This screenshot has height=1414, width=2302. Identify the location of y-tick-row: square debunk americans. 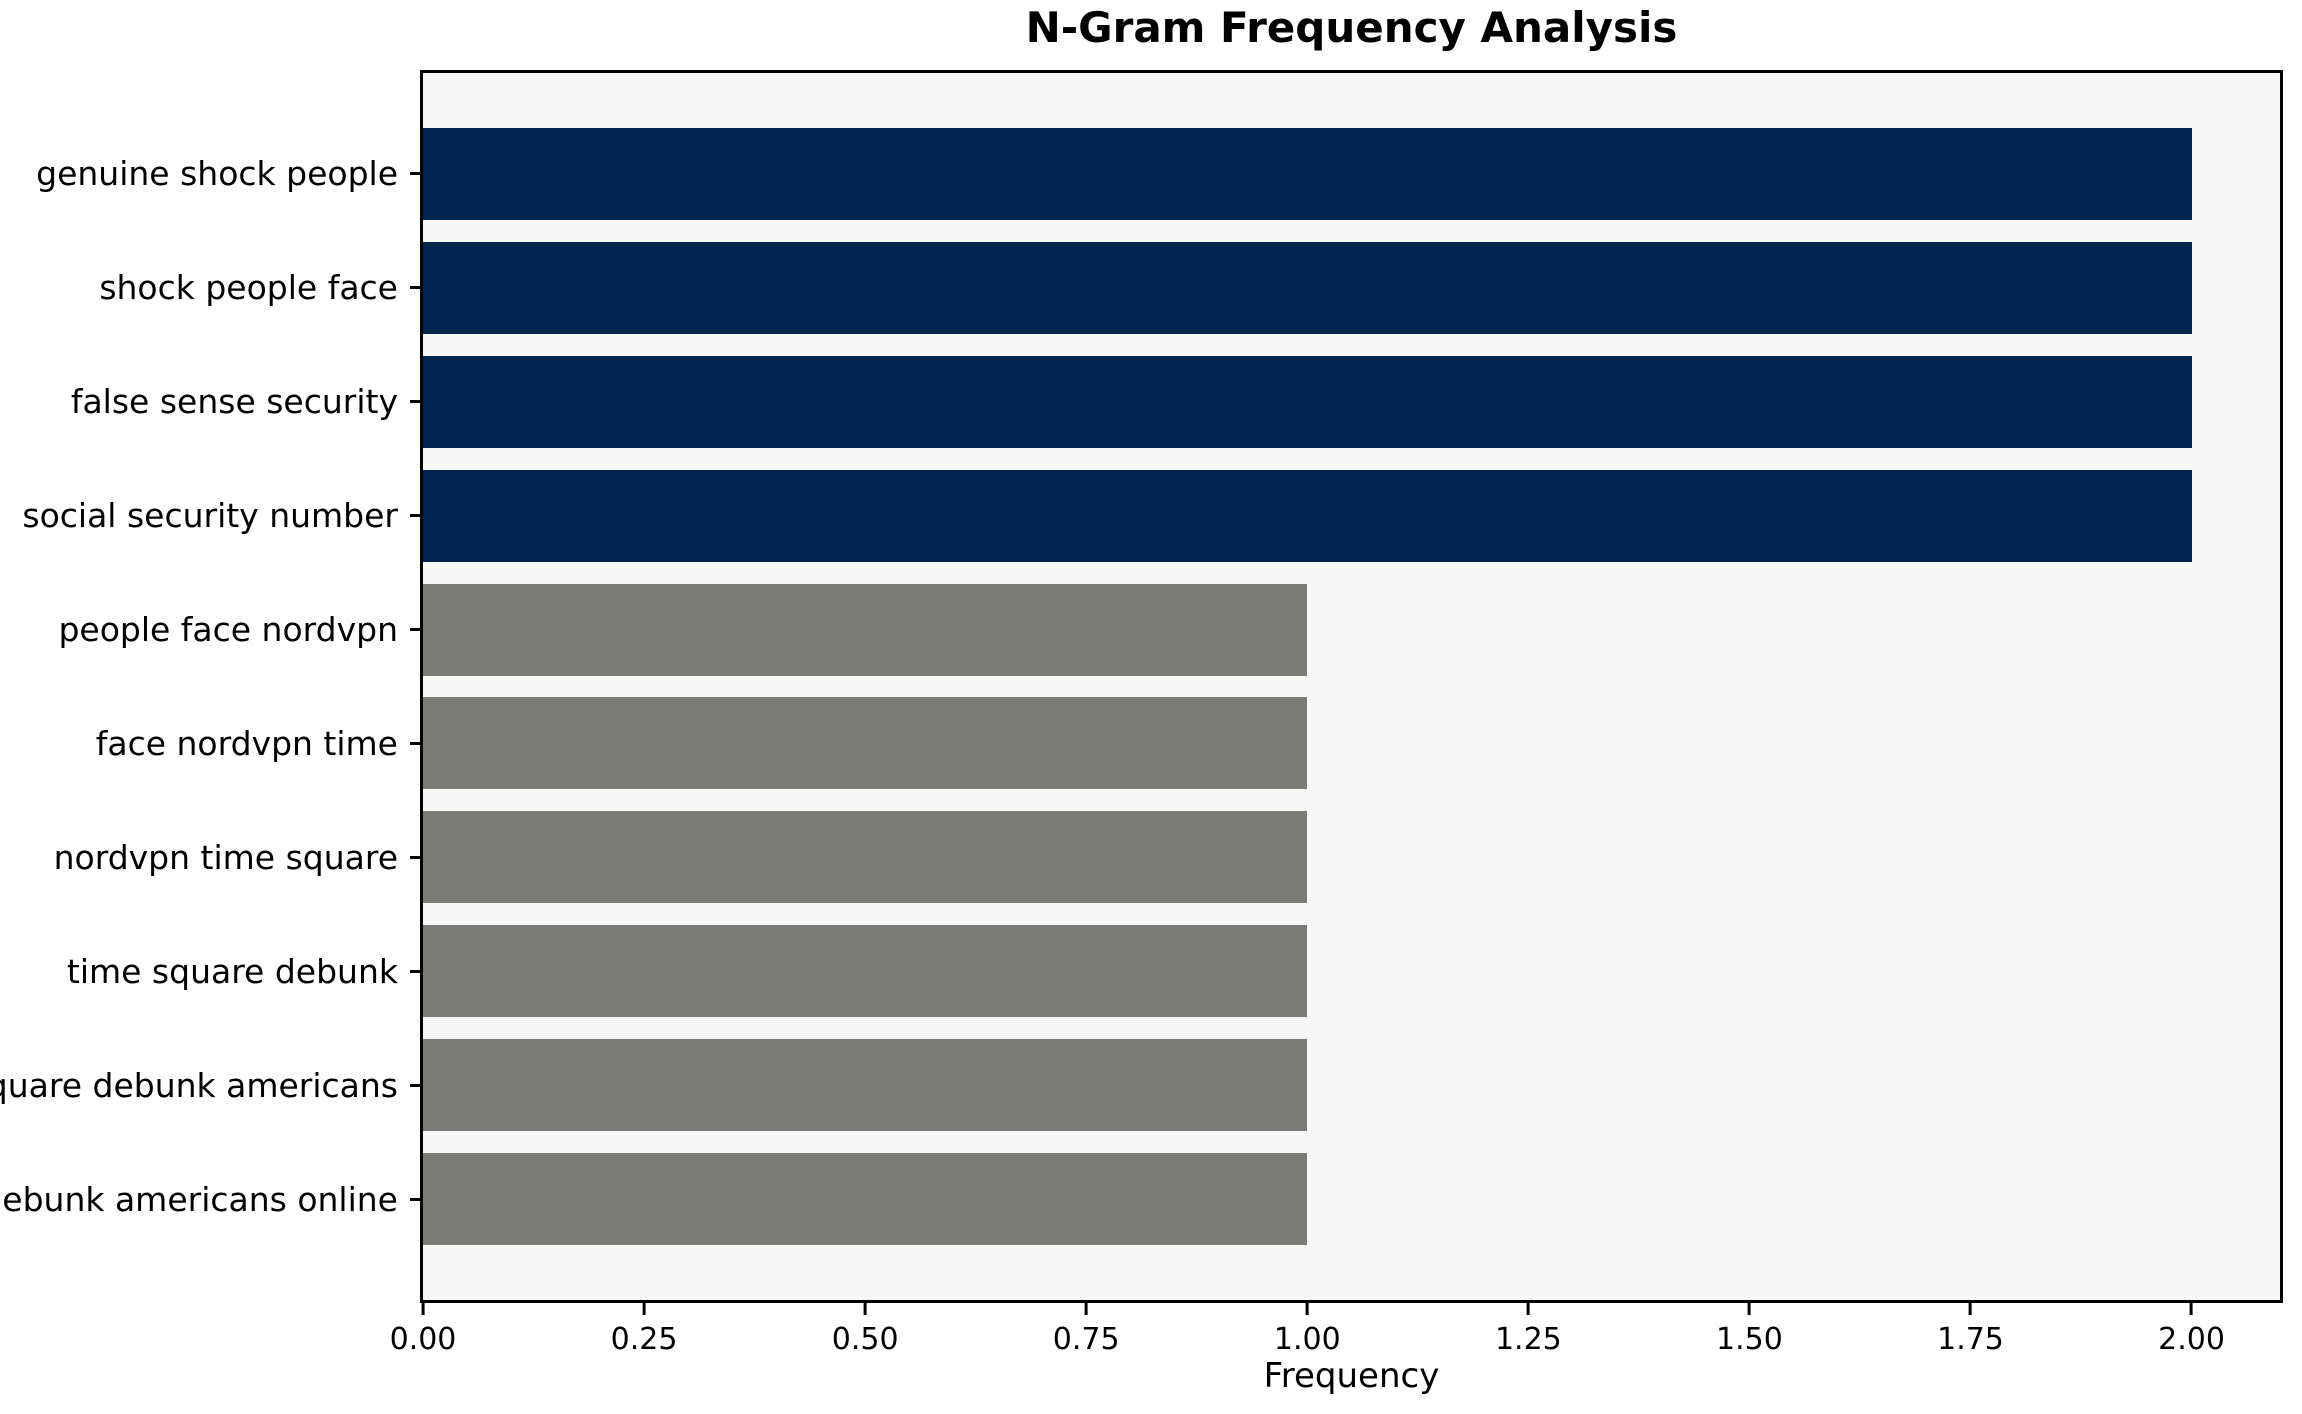
(210, 1085).